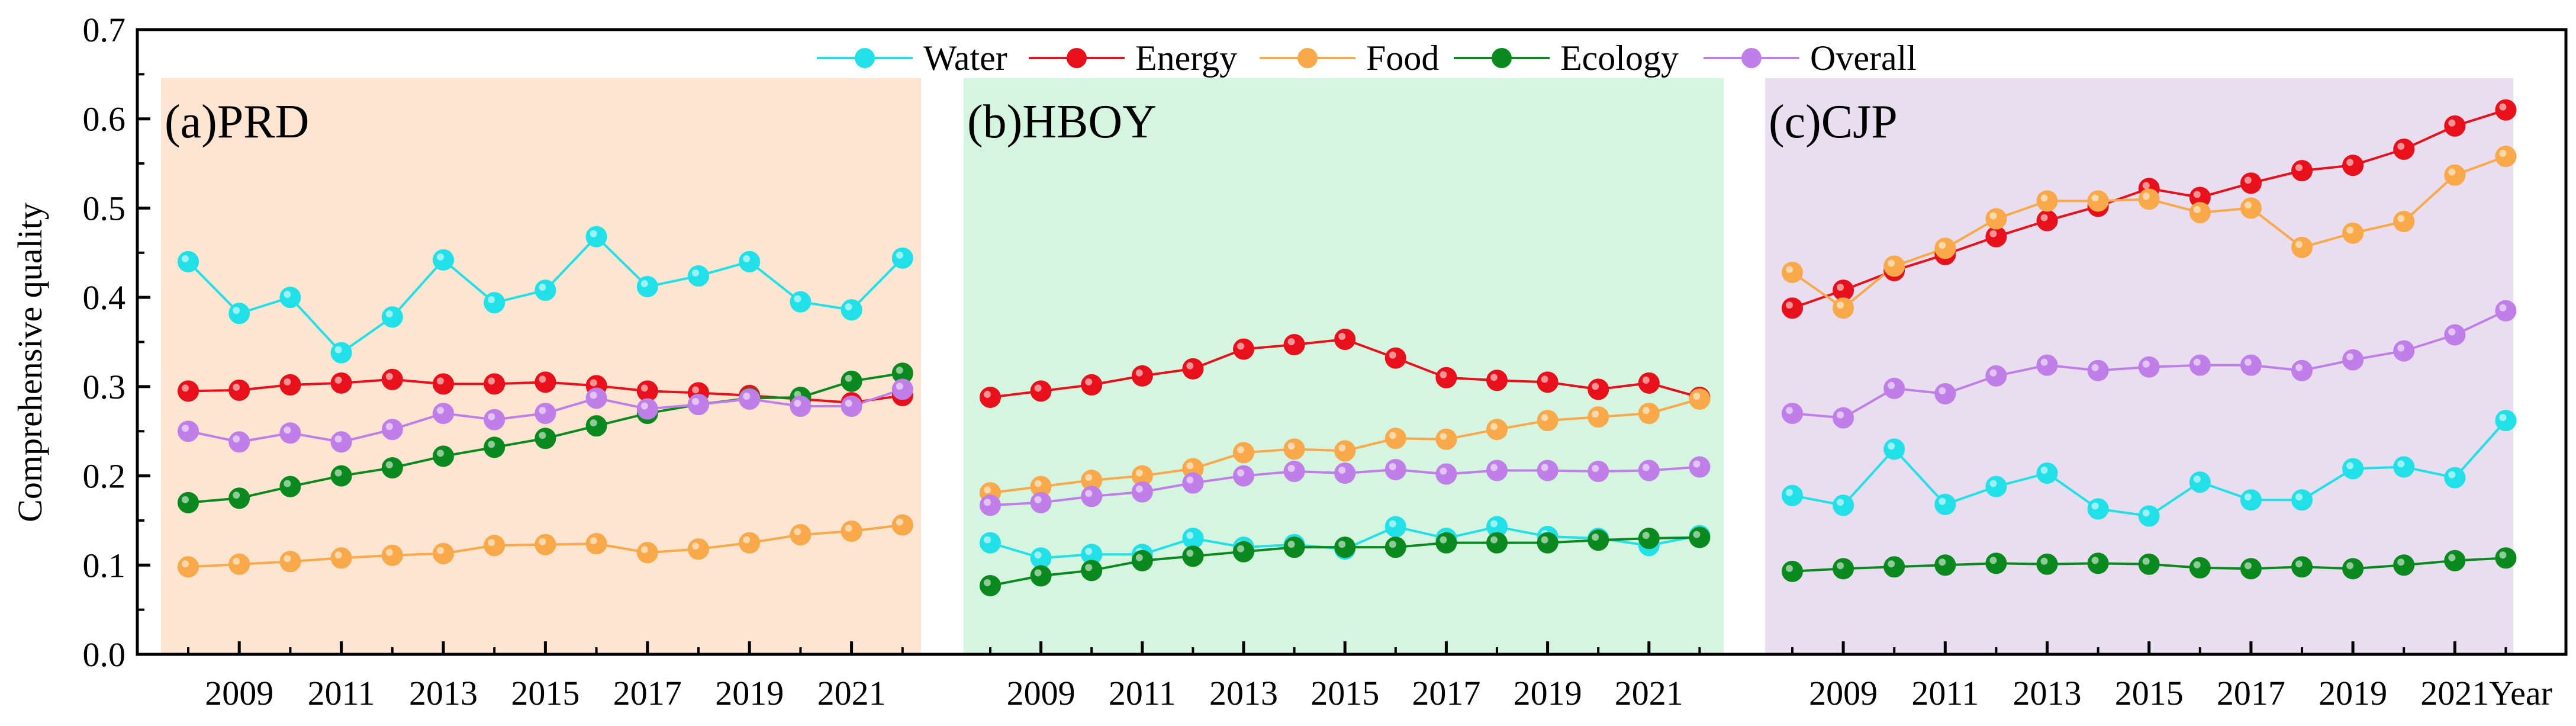 The image size is (2576, 726). Describe the element at coordinates (104, 120) in the screenshot. I see `y-tick-label: 0.6` at that location.